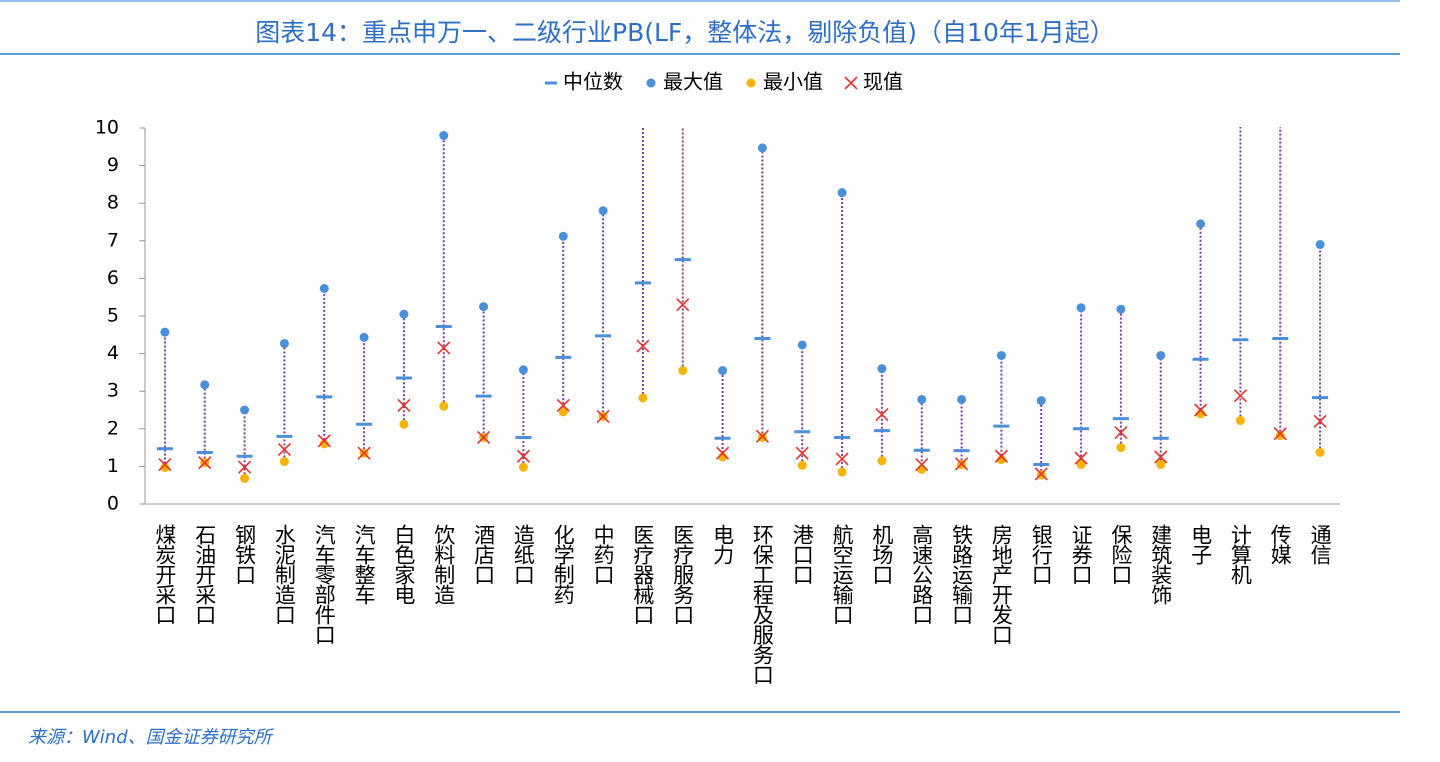  Describe the element at coordinates (113, 316) in the screenshot. I see `y-tick-label: 5` at that location.